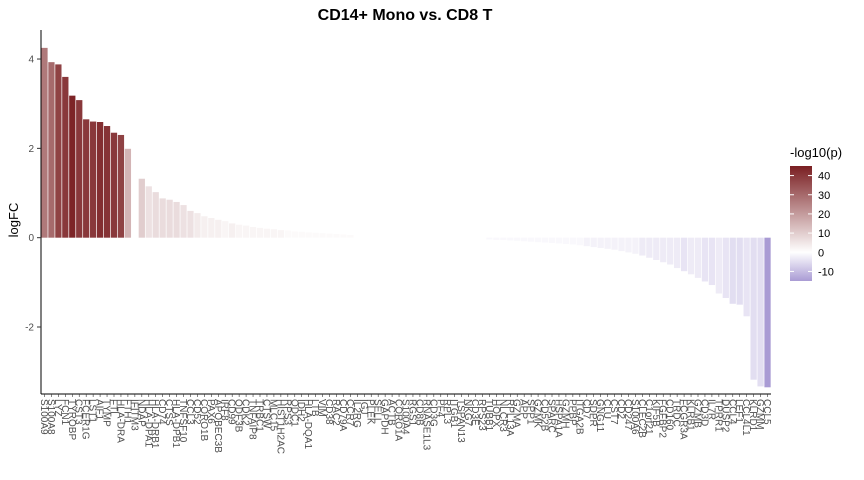 This screenshot has width=864, height=480. I want to click on y-axis: -2 0 2 4, so click(33, 212).